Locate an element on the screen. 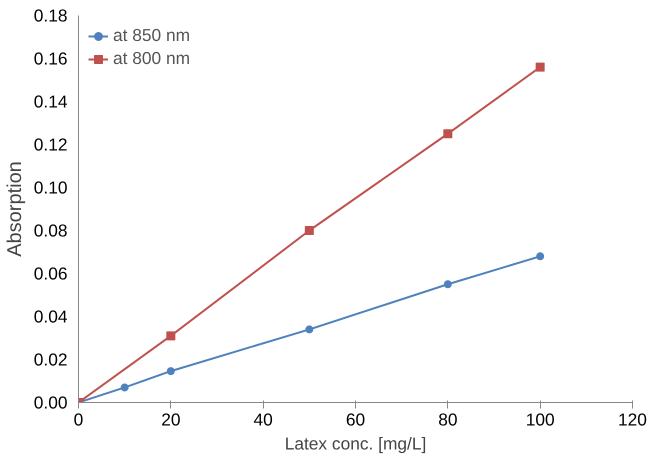 The image size is (657, 456). legend-label: at 850 nm is located at coordinates (151, 35).